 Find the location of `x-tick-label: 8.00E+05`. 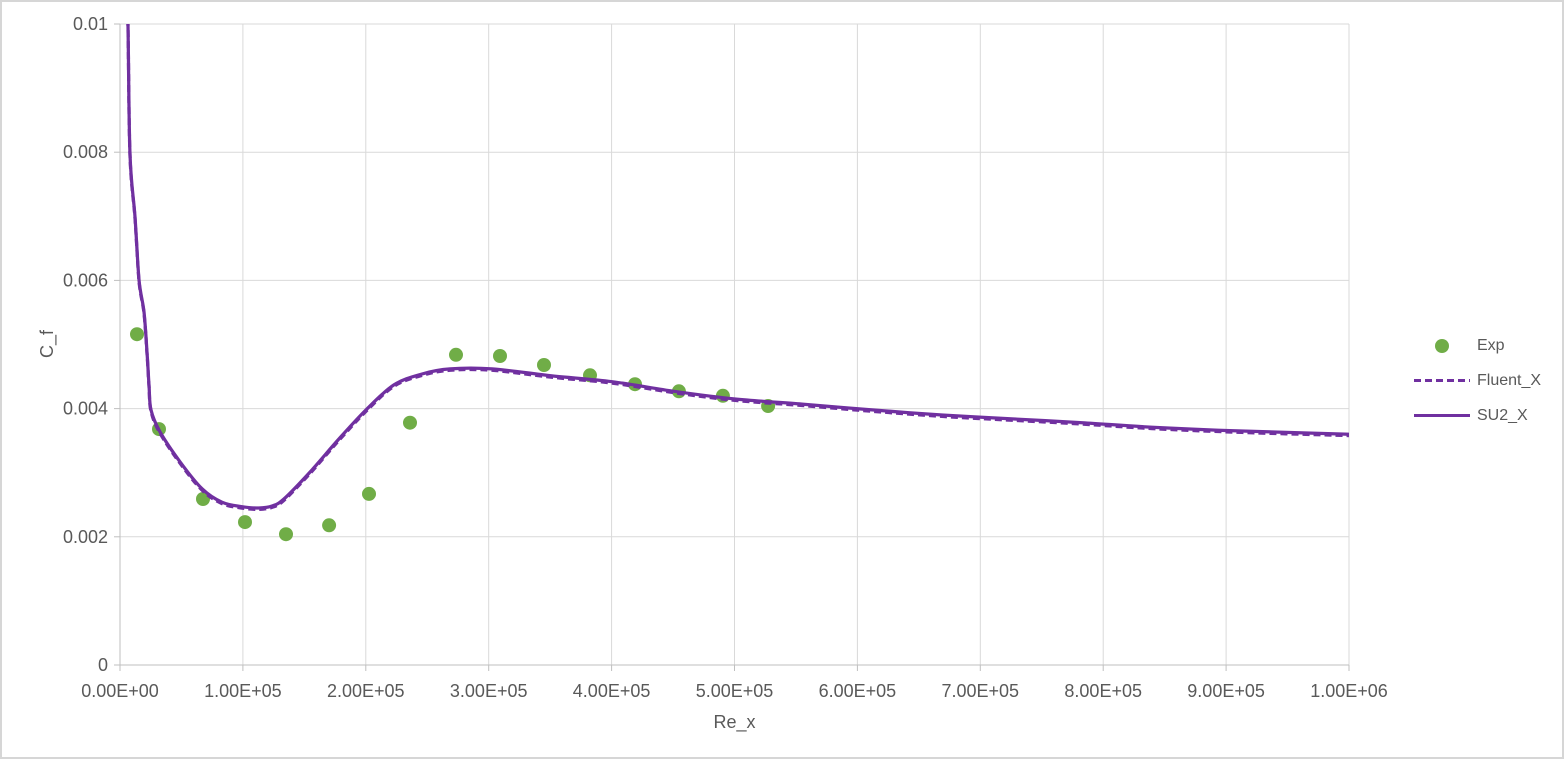

x-tick-label: 8.00E+05 is located at coordinates (1103, 691).